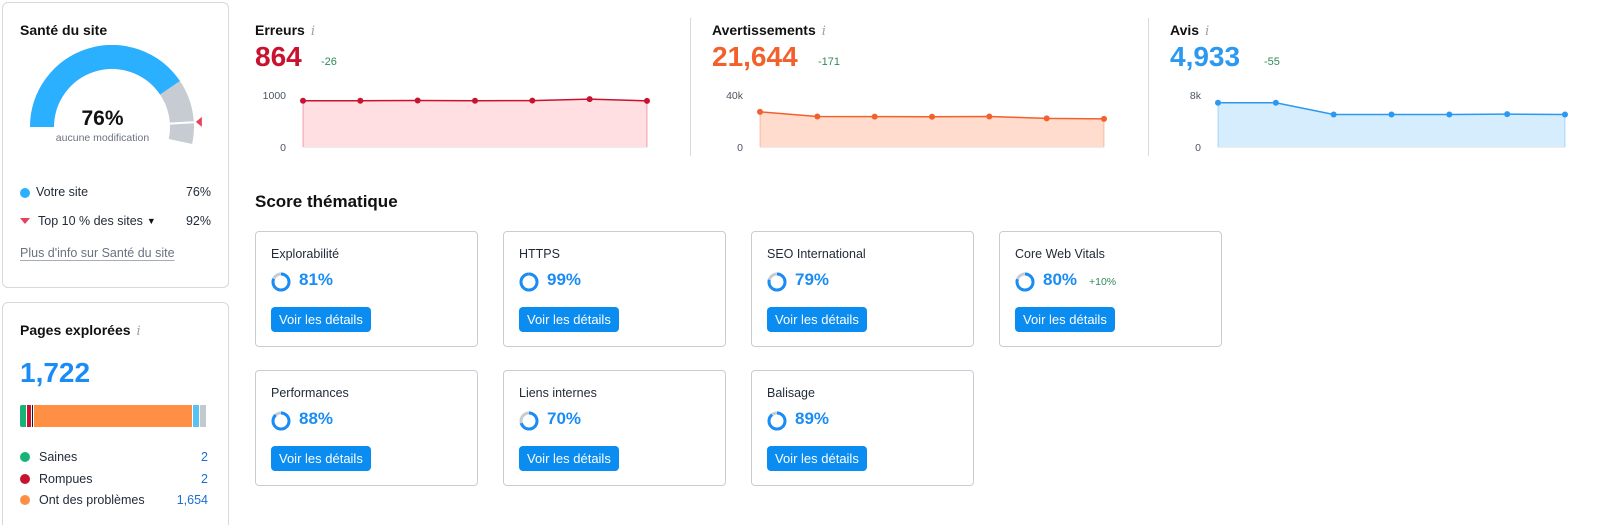  I want to click on top10-triangle-icon, so click(25, 221).